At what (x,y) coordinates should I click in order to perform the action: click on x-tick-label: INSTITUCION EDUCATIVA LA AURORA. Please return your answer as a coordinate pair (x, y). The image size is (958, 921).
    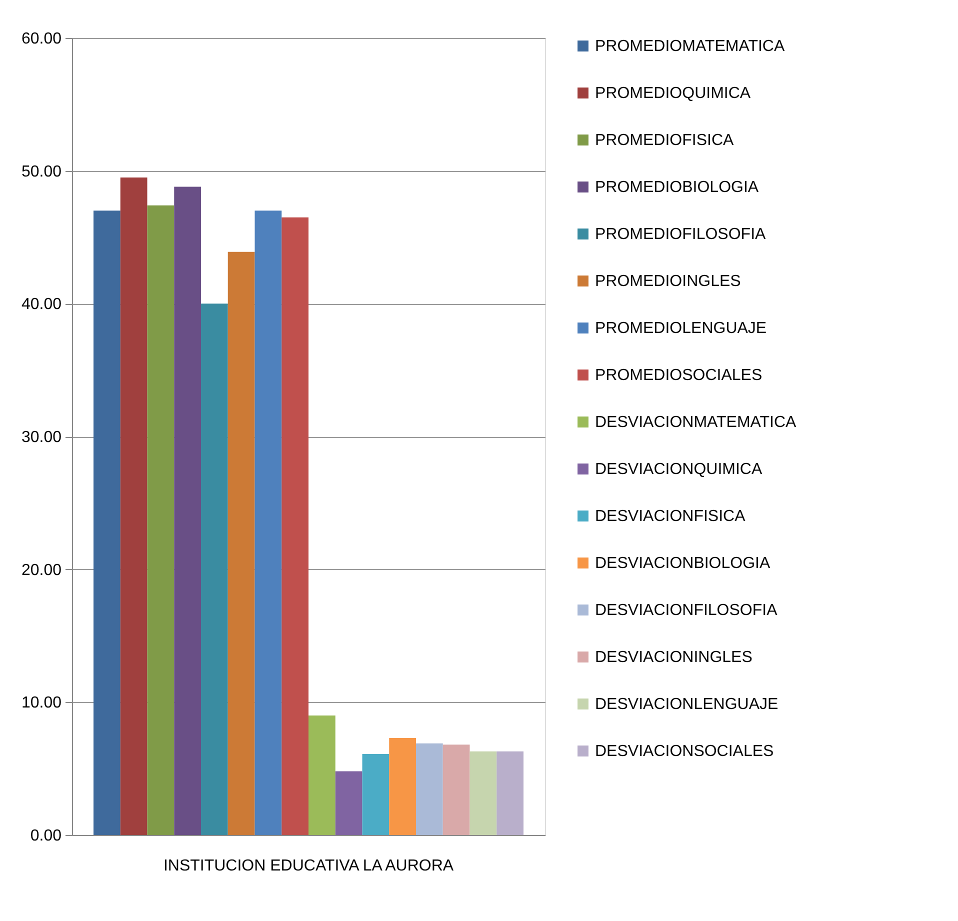
    Looking at the image, I should click on (308, 866).